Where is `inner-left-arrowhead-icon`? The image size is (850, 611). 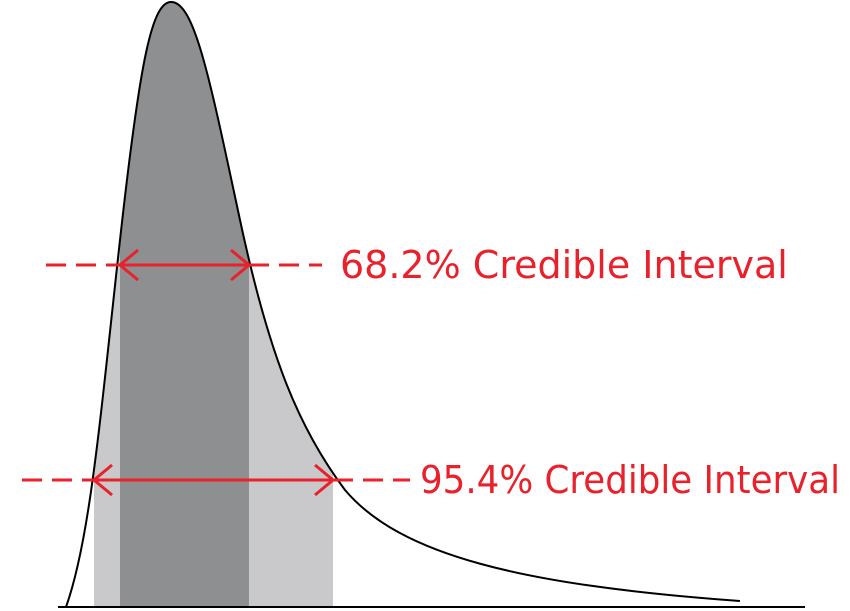 inner-left-arrowhead-icon is located at coordinates (128, 265).